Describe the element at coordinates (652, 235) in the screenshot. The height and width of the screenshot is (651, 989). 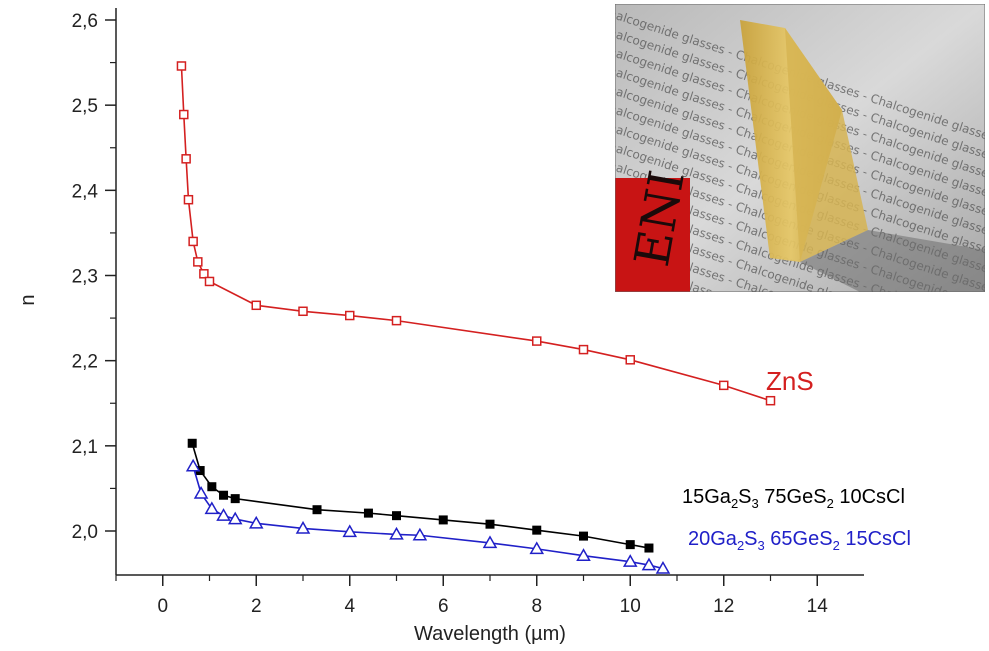
I see `red-label-block` at that location.